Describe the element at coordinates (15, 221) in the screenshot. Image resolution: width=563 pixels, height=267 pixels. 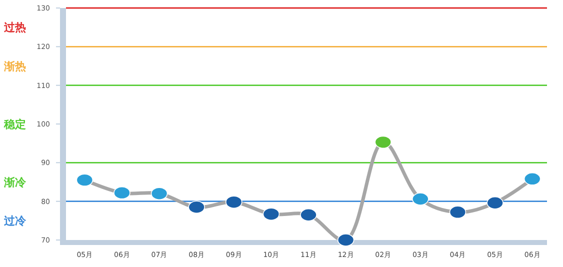
I see `ref-line-label: 过冷` at that location.